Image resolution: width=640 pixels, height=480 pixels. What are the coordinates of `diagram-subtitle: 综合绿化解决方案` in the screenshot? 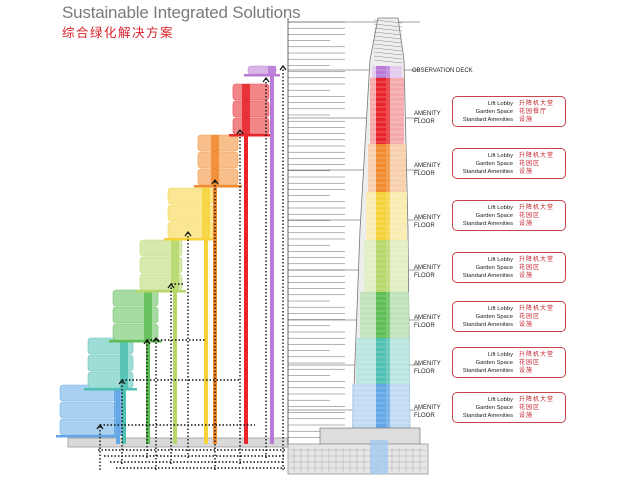 It's located at (118, 32).